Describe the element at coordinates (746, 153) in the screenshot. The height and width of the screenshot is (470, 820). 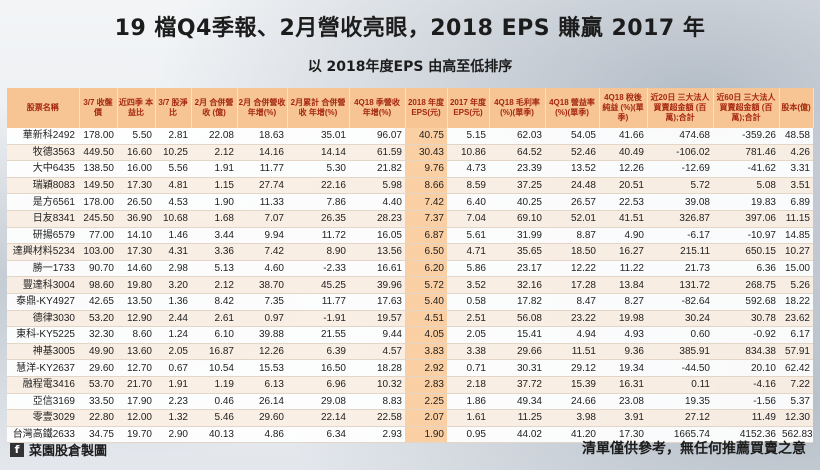
I see `table-cell: 781.46` at that location.